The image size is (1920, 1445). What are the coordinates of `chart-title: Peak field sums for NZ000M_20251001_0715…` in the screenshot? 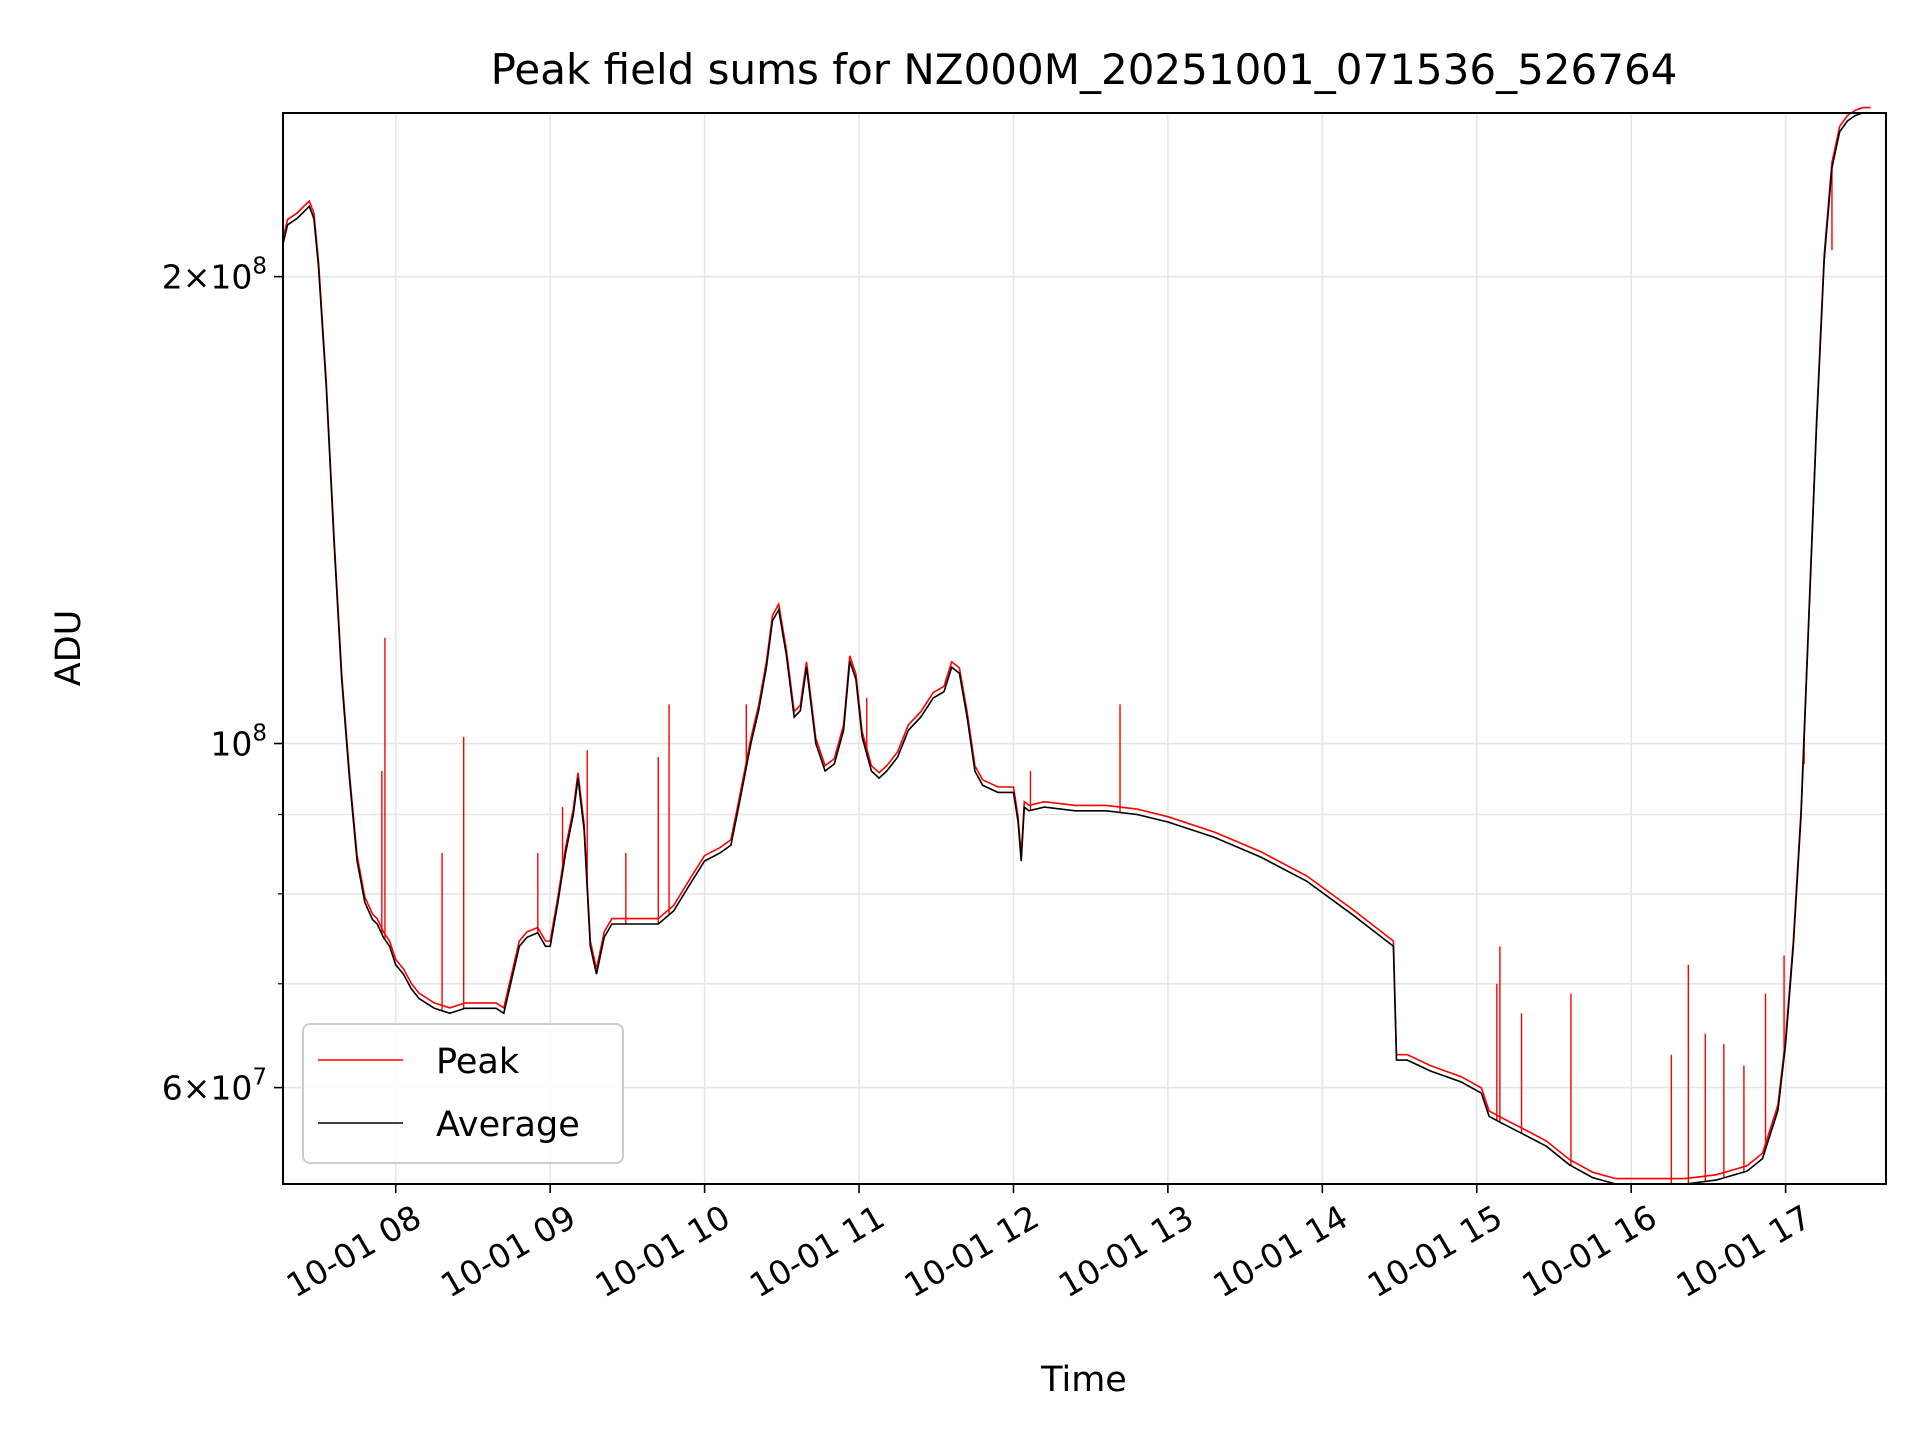 It's located at (1084, 69).